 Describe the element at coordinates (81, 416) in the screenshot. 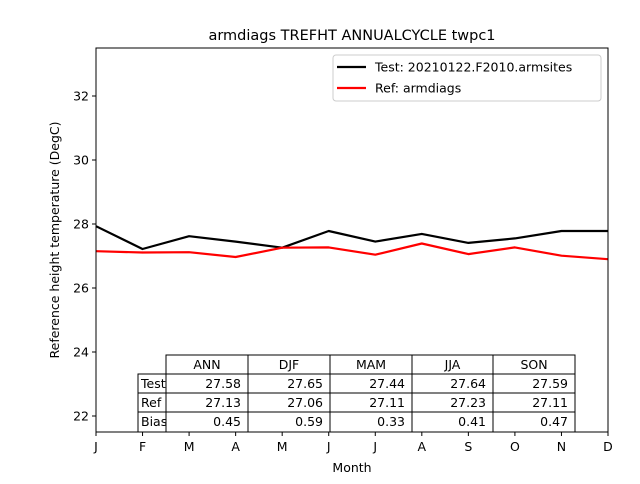

I see `y-tick-label: 22` at that location.